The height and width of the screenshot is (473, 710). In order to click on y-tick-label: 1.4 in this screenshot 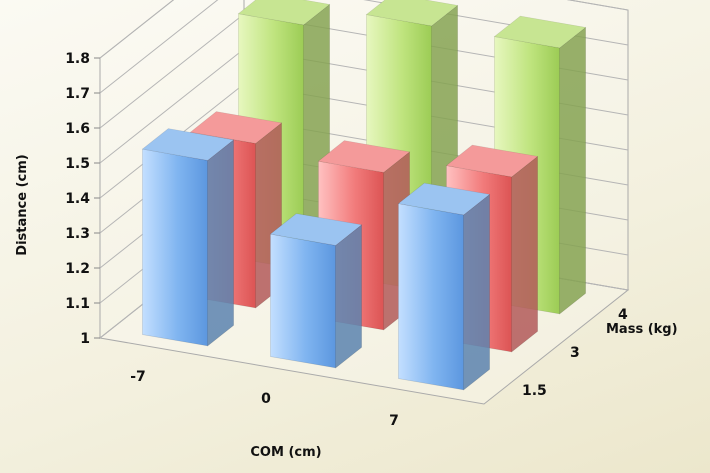, I will do `click(77, 199)`.